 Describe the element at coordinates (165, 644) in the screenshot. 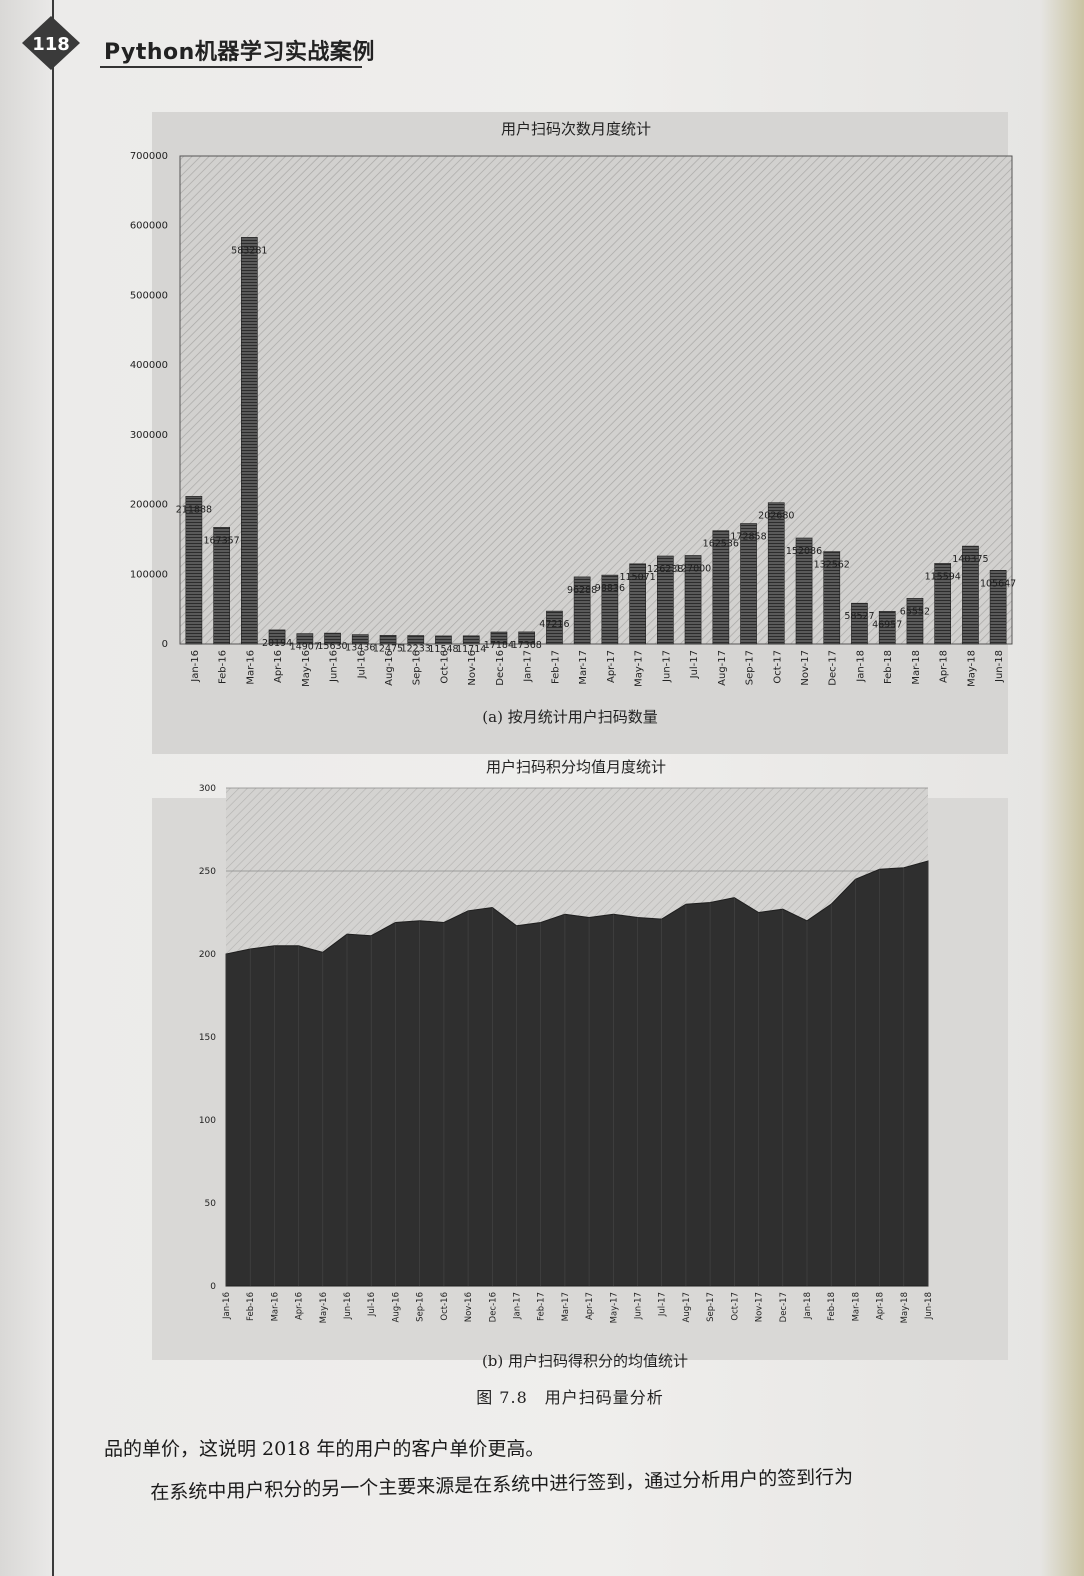

I see `chart-a-ytick-label: 0` at that location.